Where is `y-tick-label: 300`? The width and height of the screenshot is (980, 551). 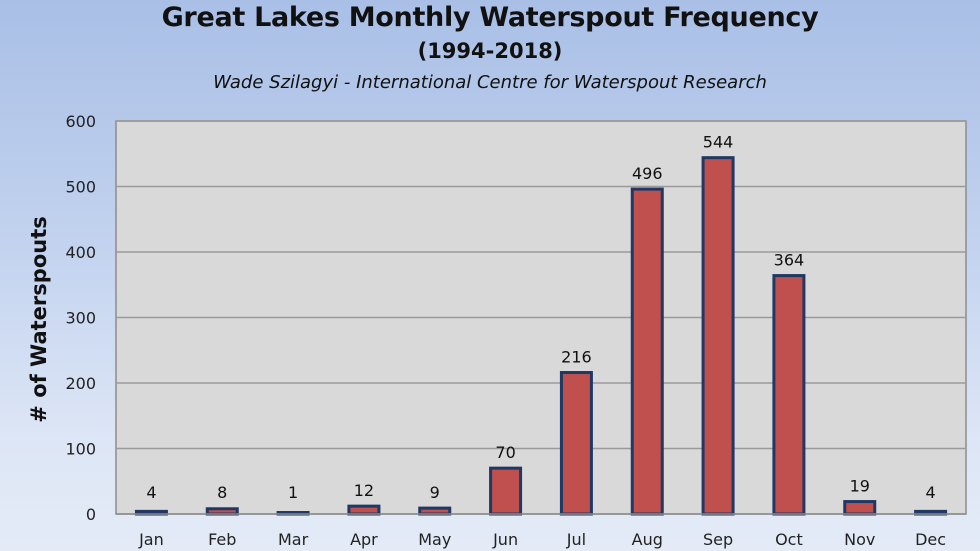
y-tick-label: 300 is located at coordinates (80, 318).